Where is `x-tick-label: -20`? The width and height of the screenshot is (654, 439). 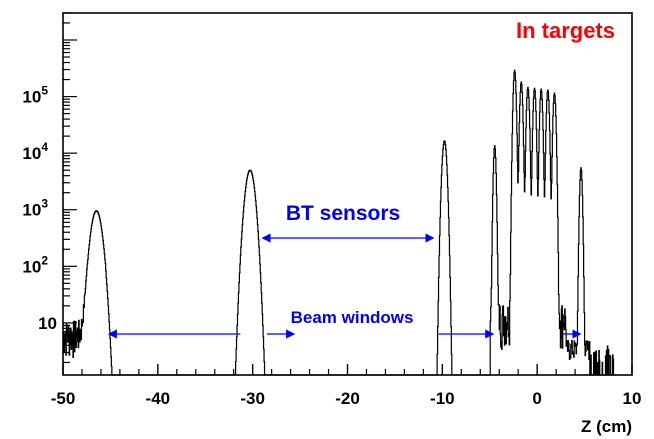
x-tick-label: -20 is located at coordinates (347, 398).